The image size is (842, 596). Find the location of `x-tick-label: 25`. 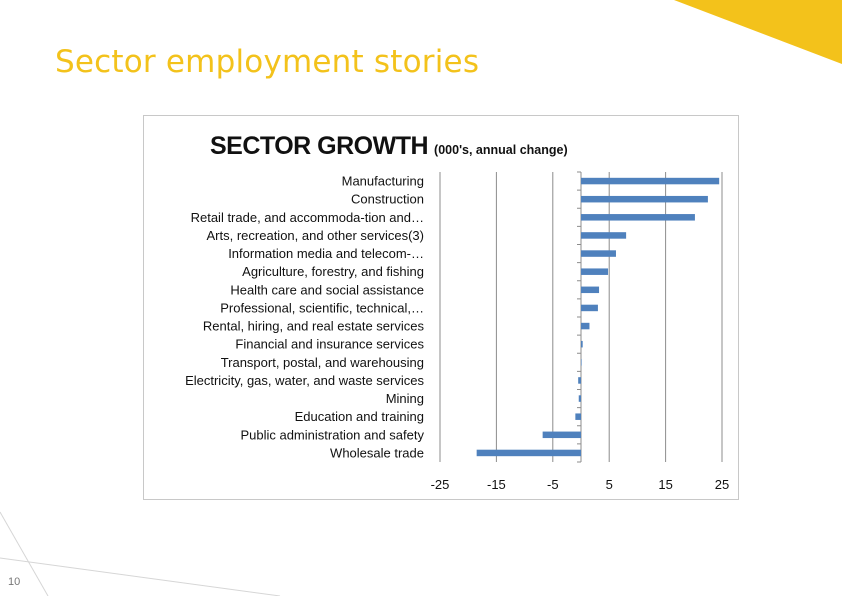

x-tick-label: 25 is located at coordinates (722, 484).